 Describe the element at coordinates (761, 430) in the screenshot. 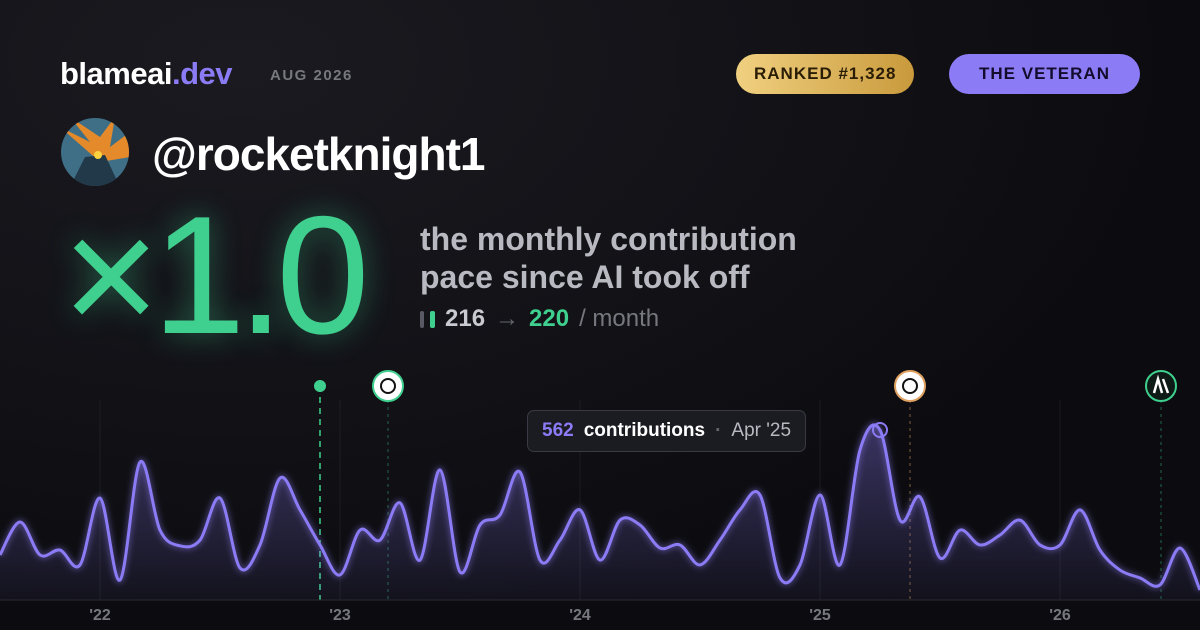

I see `tooltip-label: Apr '25` at that location.